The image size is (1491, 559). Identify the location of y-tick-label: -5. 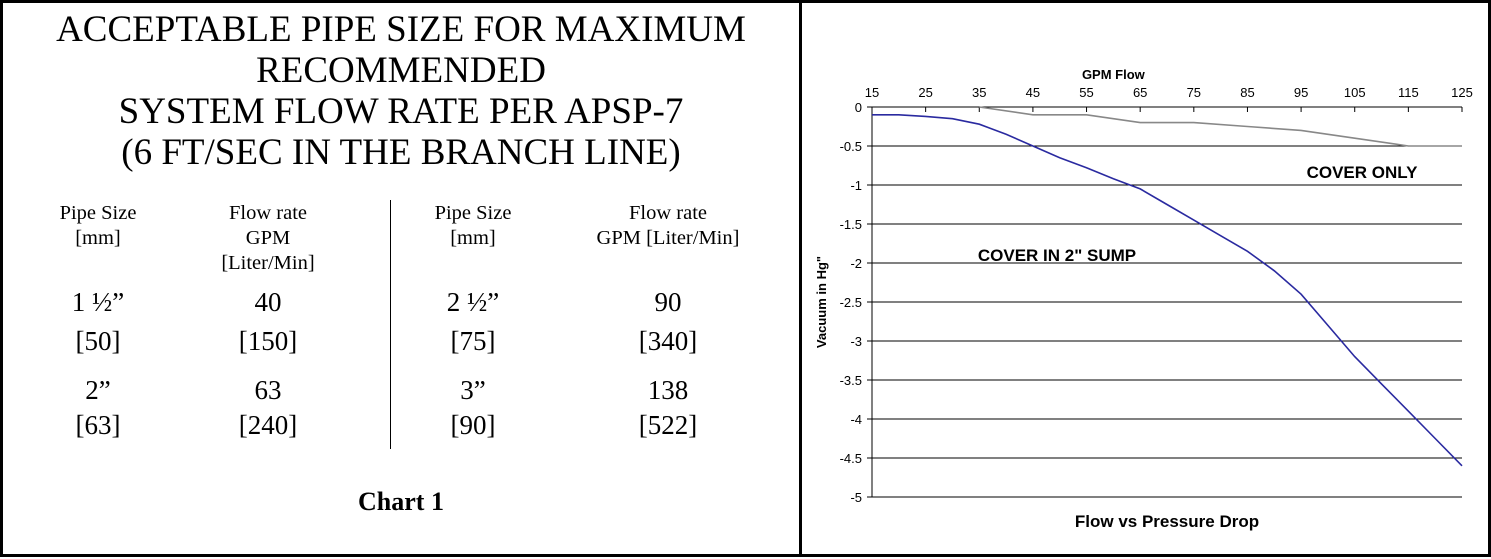
(856, 497).